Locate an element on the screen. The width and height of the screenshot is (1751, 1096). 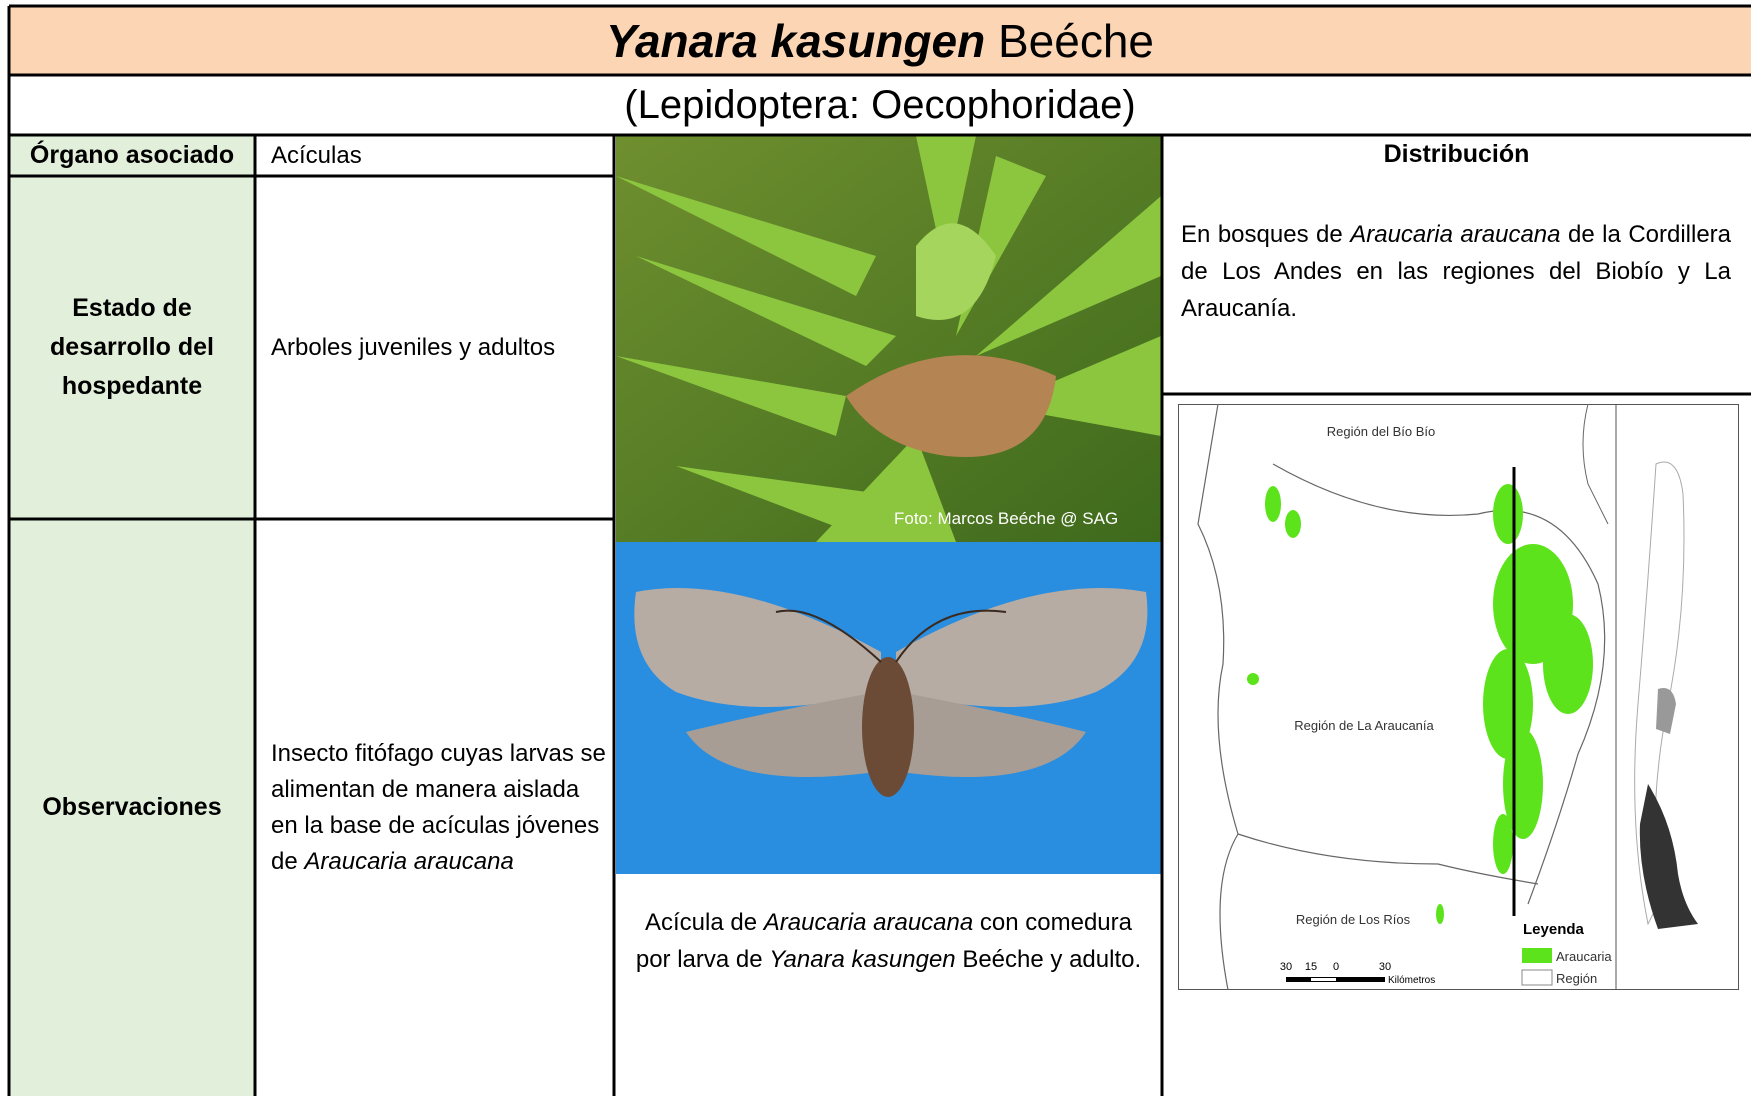
region-label: Región del Bío Bío is located at coordinates (1381, 431).